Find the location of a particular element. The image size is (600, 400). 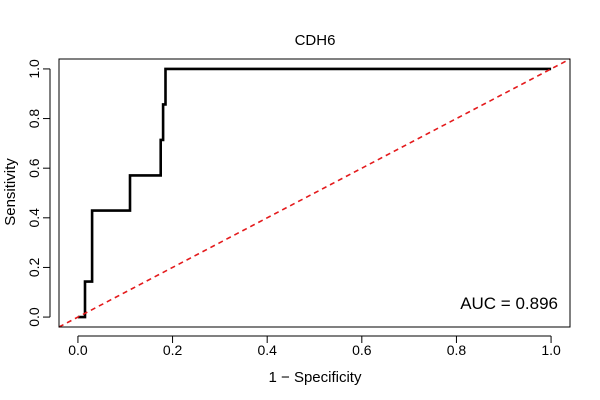

x-tick-label: 0.2 is located at coordinates (173, 350).